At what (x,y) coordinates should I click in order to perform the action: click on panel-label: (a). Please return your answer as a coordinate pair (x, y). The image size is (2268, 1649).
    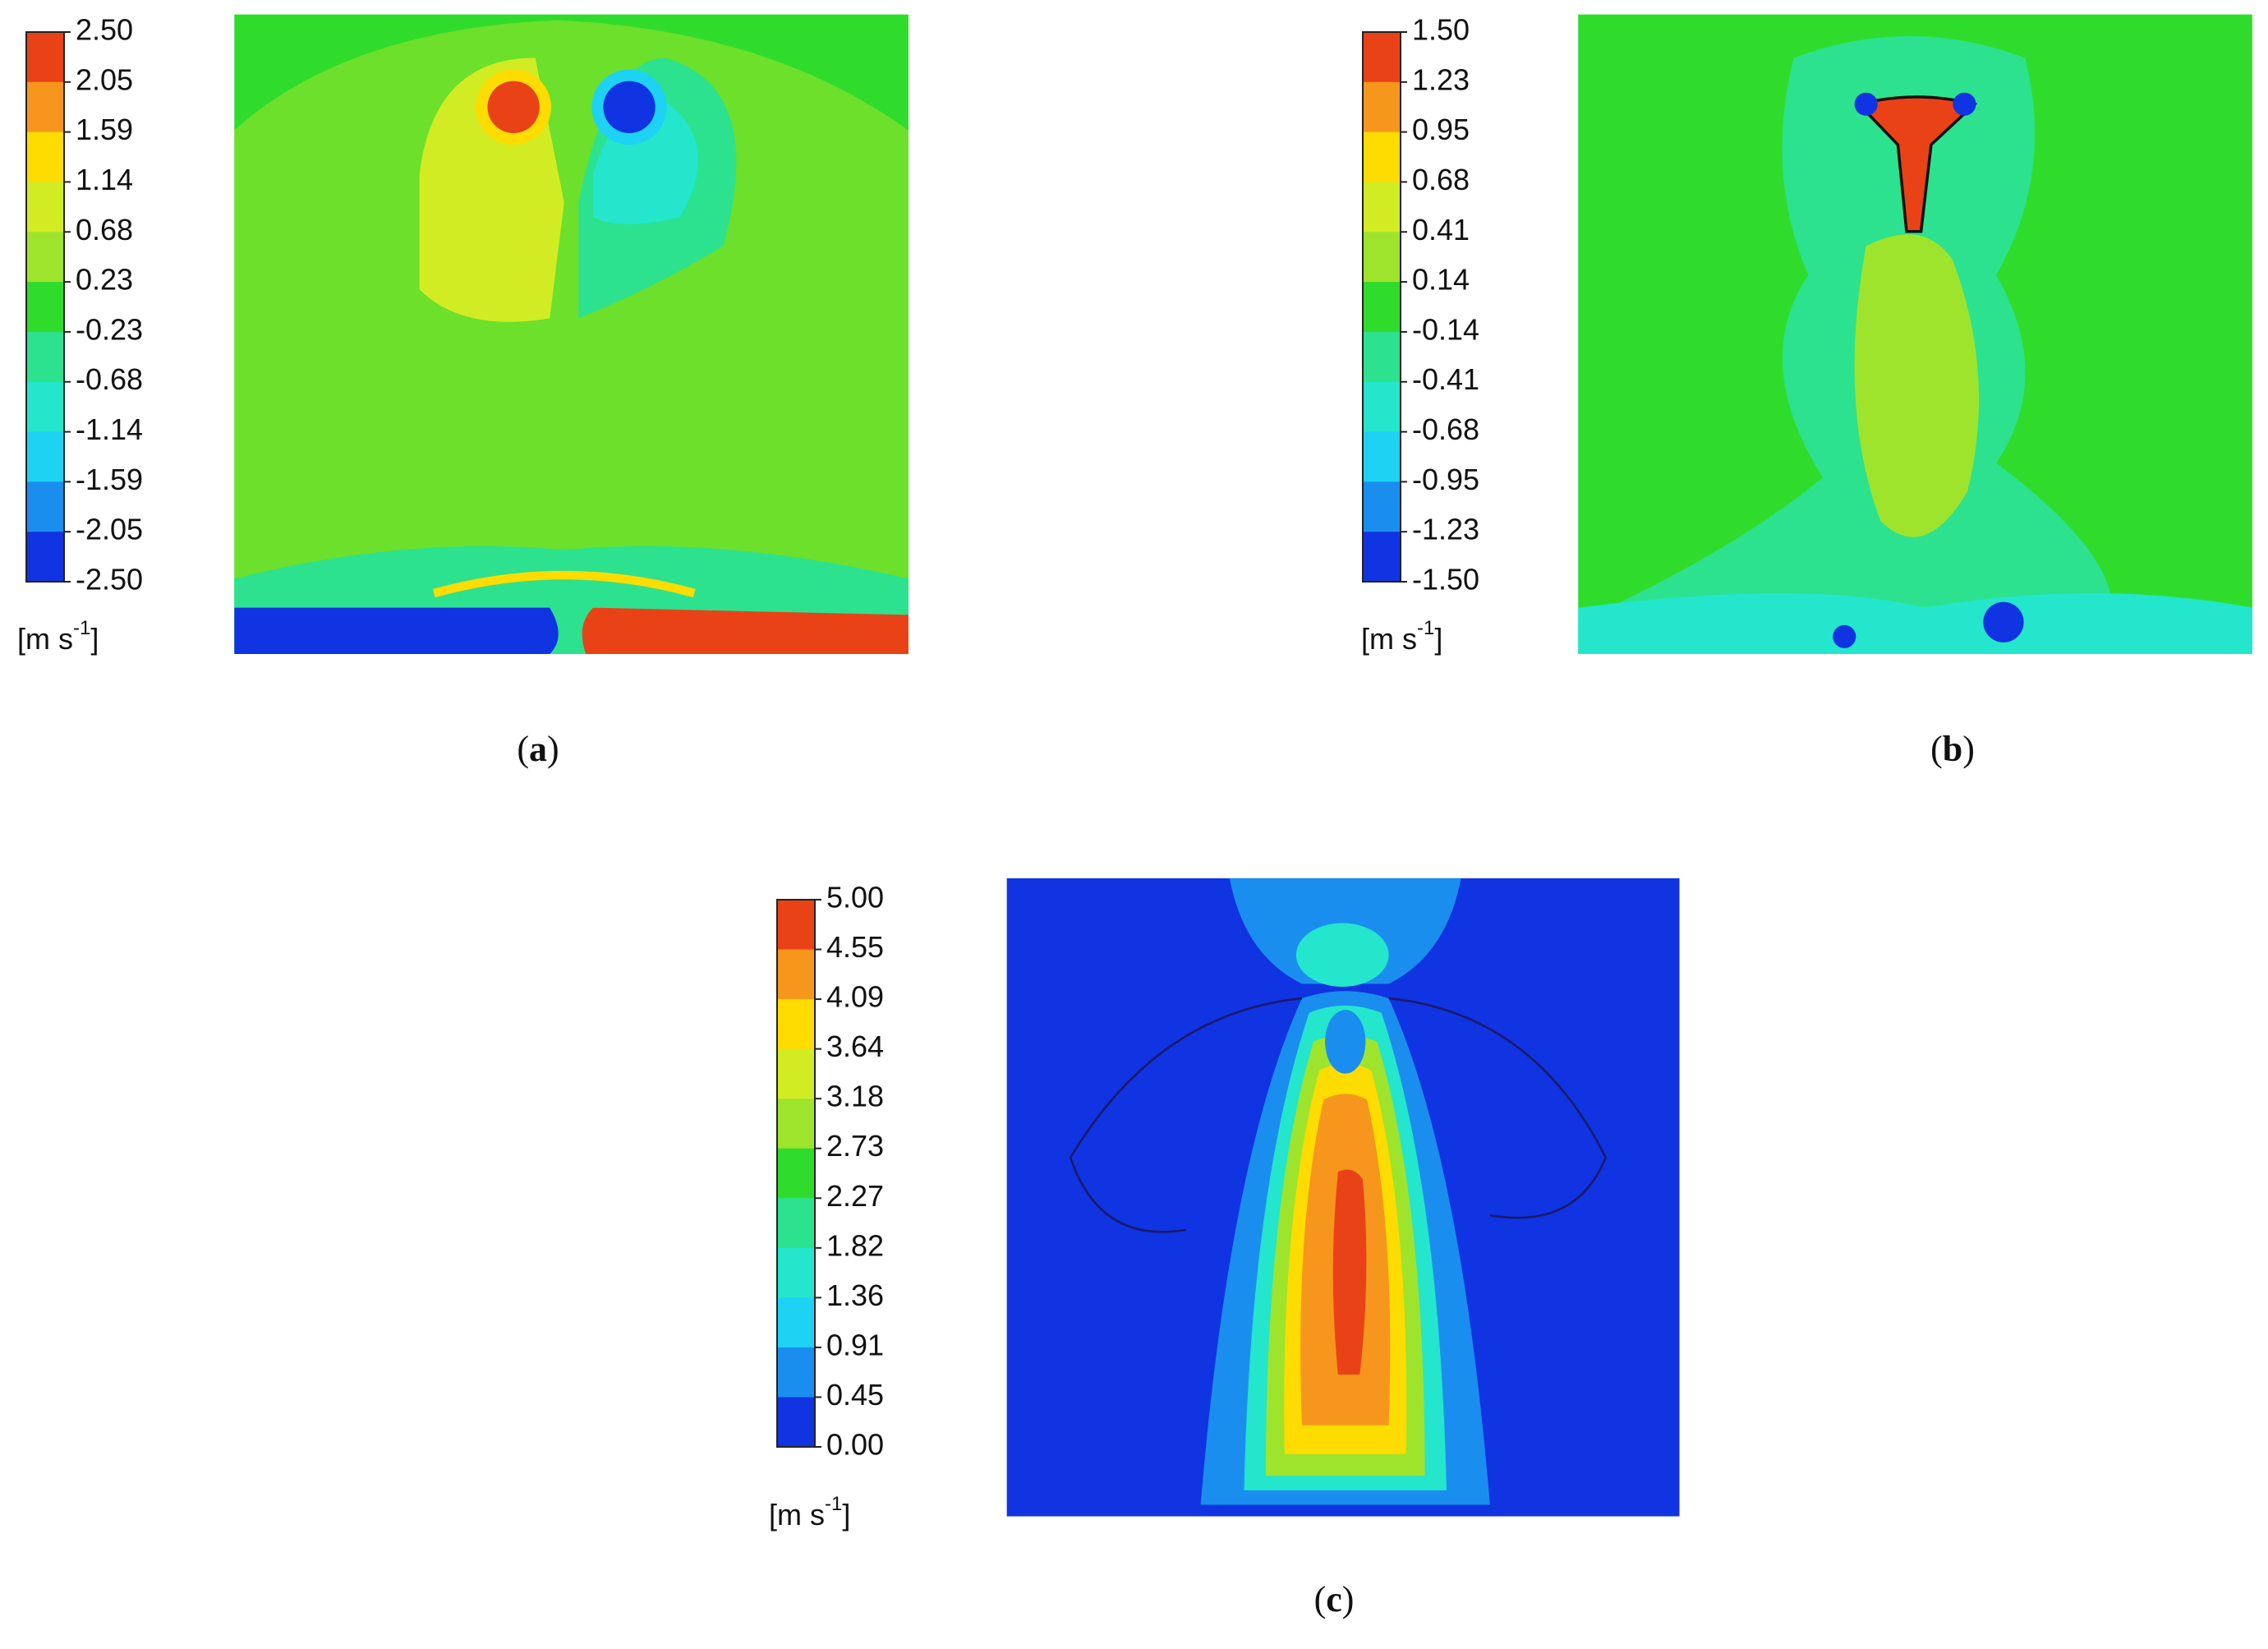
    Looking at the image, I should click on (538, 749).